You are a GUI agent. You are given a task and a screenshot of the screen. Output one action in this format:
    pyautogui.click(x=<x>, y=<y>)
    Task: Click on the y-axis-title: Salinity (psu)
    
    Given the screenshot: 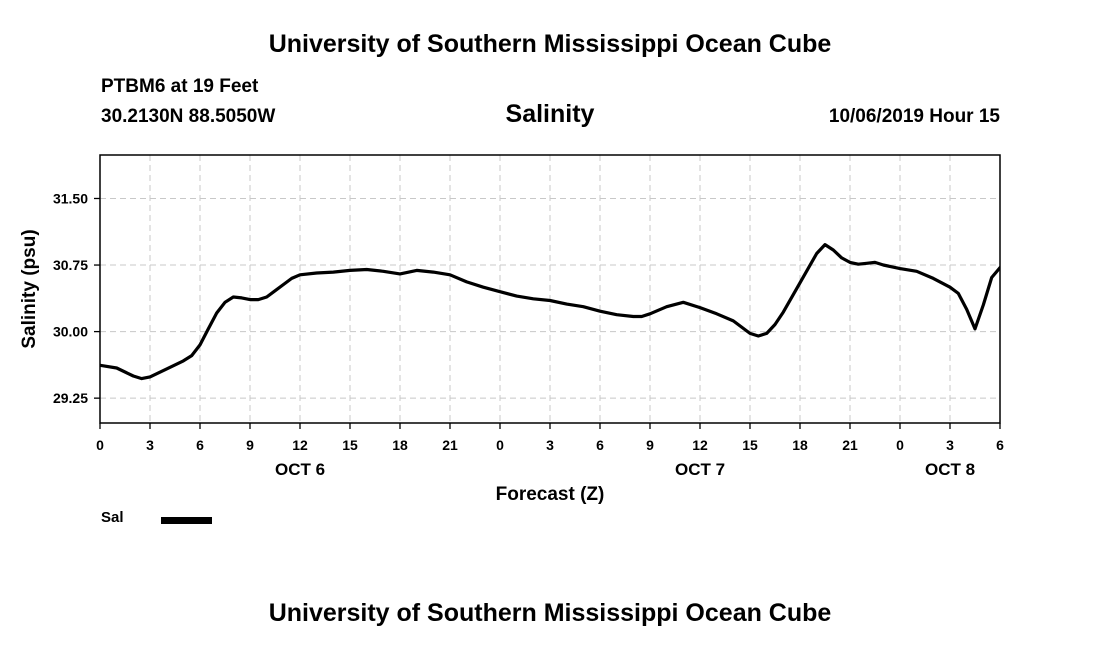 What is the action you would take?
    pyautogui.click(x=29, y=288)
    